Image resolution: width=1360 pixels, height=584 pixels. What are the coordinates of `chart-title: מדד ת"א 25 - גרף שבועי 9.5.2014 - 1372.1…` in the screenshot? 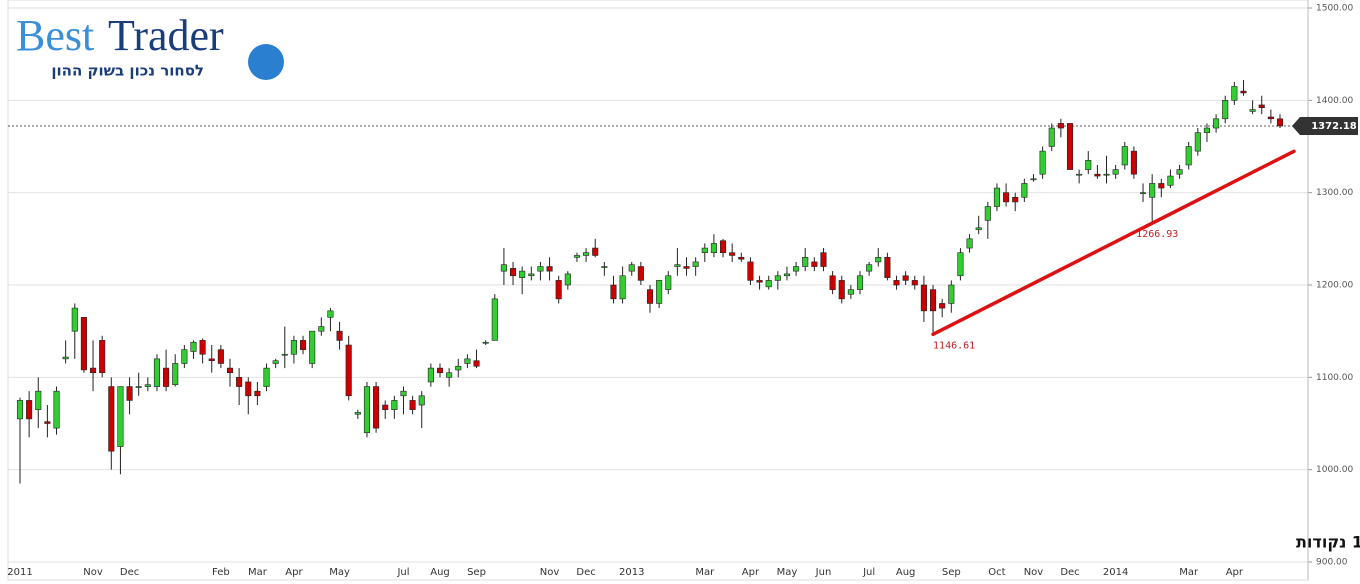 It's located at (1328, 542).